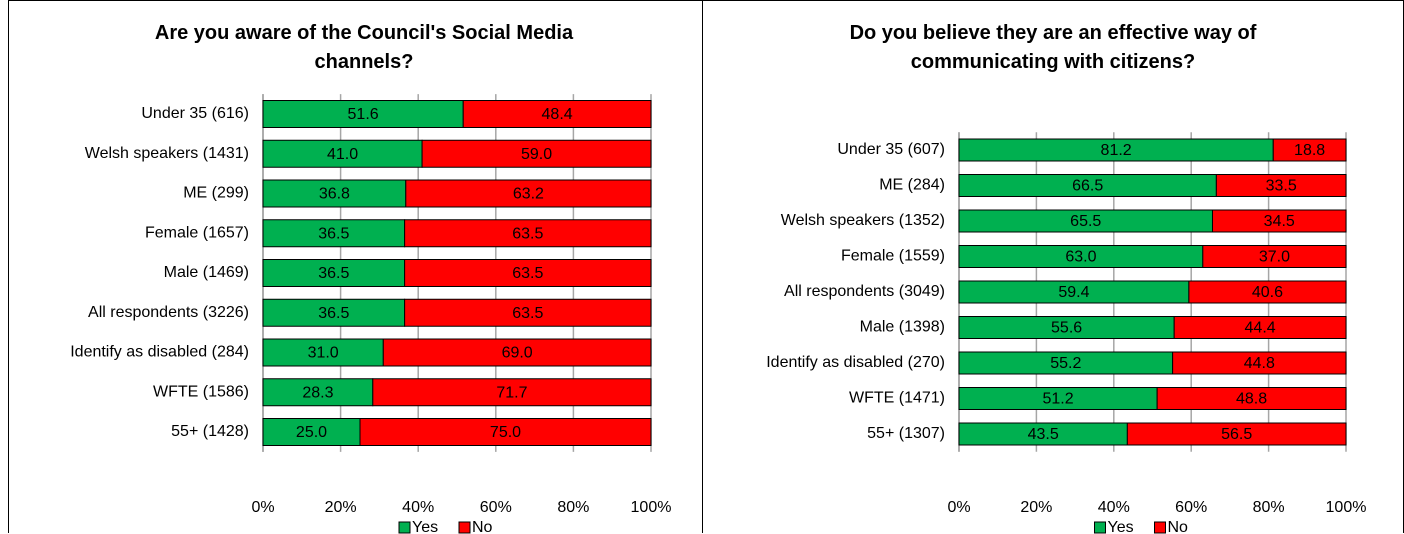 The width and height of the screenshot is (1404, 534). What do you see at coordinates (197, 232) in the screenshot?
I see `y-tick-label: Female (1657)` at bounding box center [197, 232].